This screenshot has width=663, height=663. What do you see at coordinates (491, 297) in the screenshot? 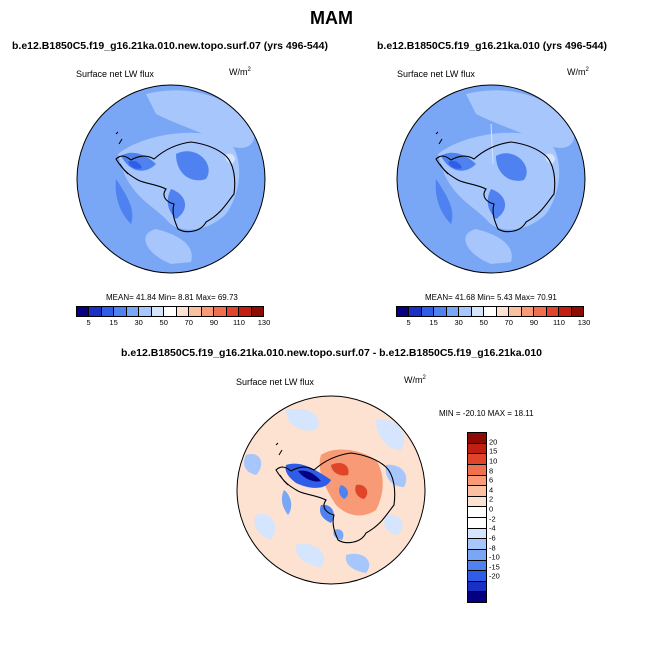
I see `panel-2-stats: MEAN= 41.68 Min= 5.43 Max= 70.91` at bounding box center [491, 297].